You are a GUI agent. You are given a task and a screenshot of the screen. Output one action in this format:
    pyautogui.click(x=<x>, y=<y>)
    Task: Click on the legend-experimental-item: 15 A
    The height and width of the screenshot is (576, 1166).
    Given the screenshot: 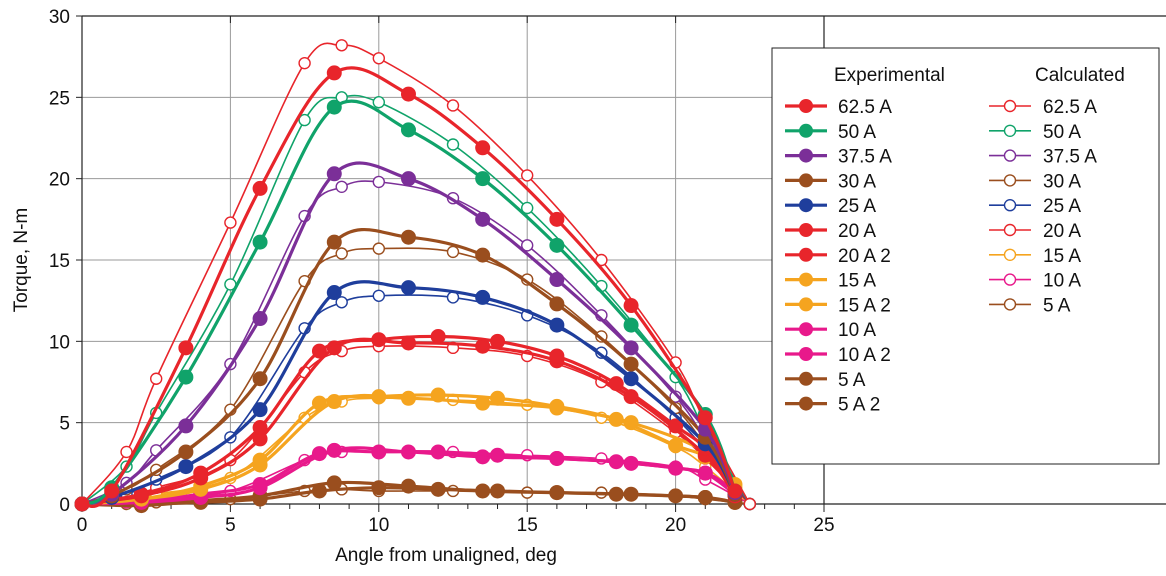 What is the action you would take?
    pyautogui.click(x=830, y=281)
    